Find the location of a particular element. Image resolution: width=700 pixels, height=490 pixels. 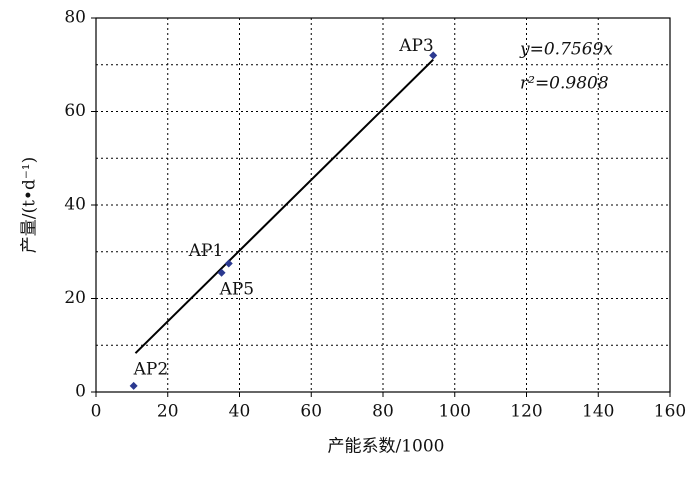

y-axis-label: 产量/(t•d⁻¹) is located at coordinates (30, 205).